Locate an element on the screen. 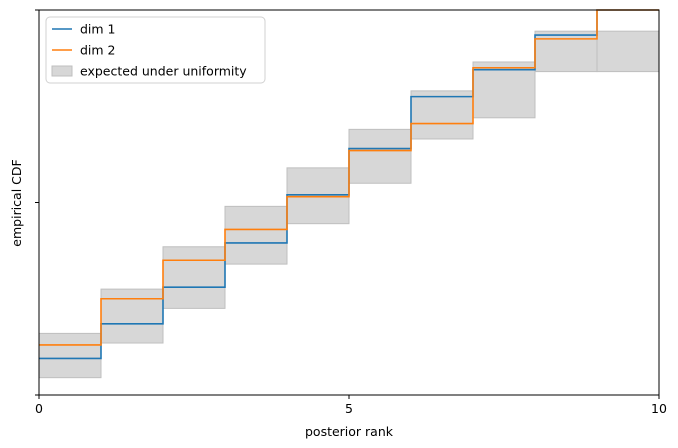  y-axis-ticks is located at coordinates (37, 202).